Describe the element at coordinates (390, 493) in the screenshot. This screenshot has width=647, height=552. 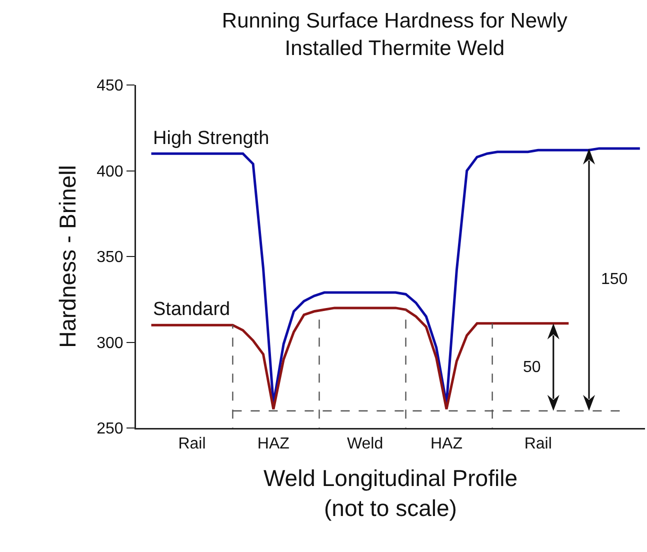
I see `x-axis-title: Weld Longitudinal Profile (not to scale)` at that location.